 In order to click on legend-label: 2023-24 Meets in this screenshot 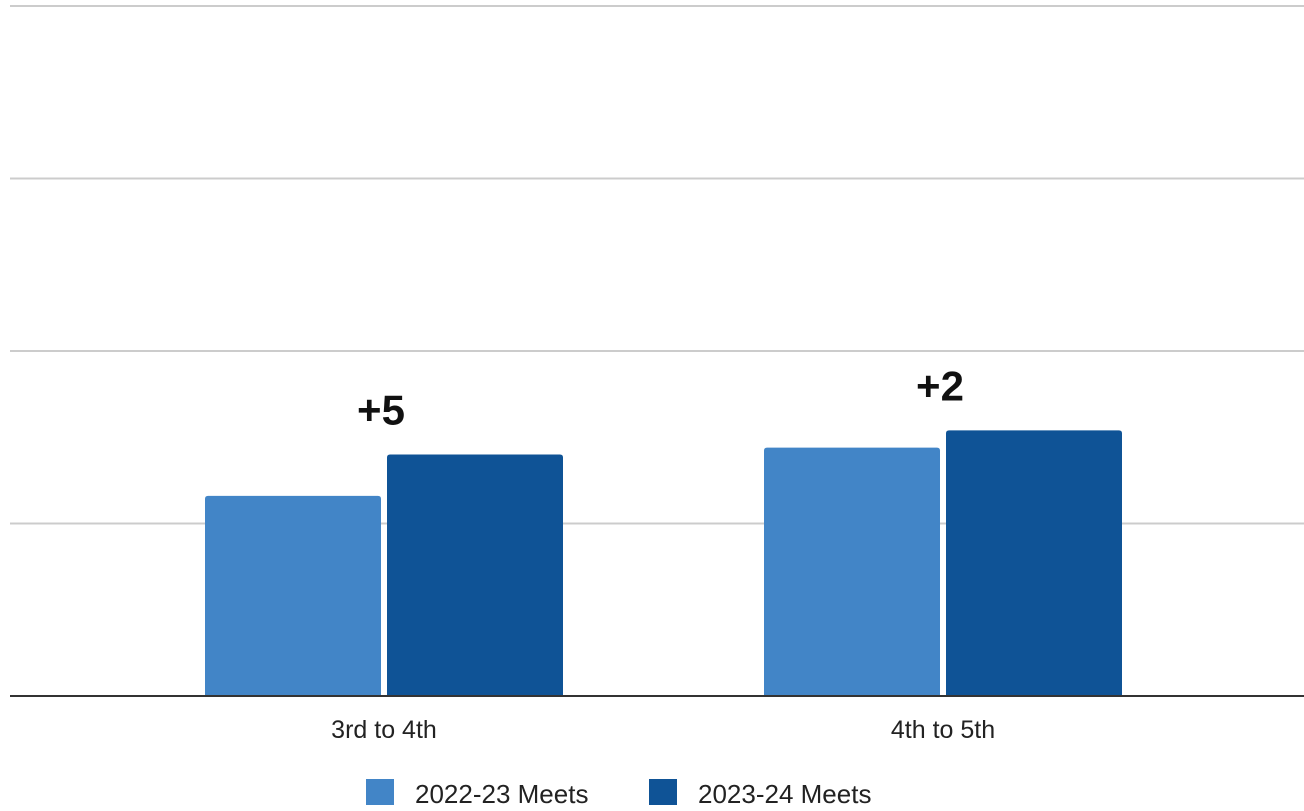, I will do `click(784, 792)`.